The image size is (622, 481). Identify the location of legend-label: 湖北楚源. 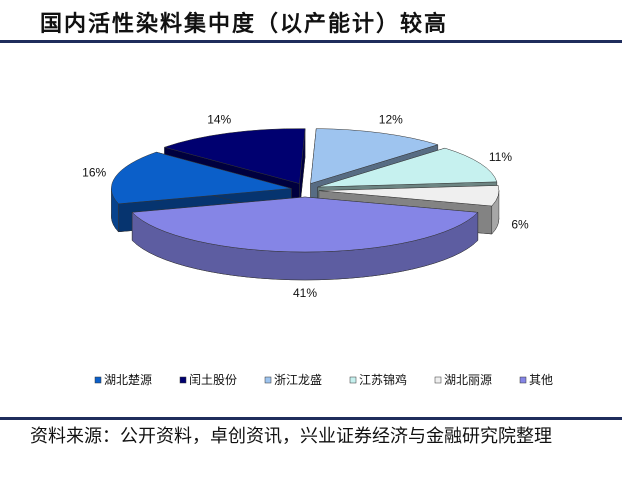
(128, 379).